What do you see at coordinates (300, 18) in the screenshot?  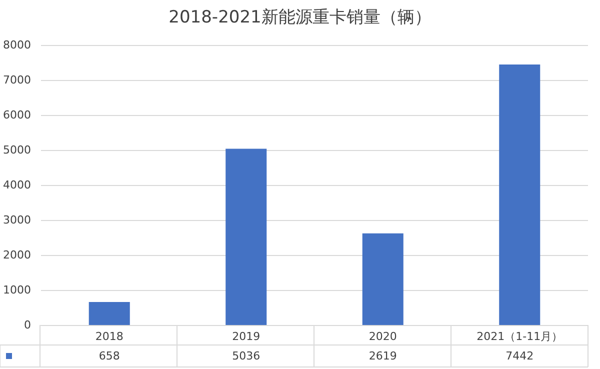 I see `chart-title: 2018-2021新能源重卡销量（辆）` at bounding box center [300, 18].